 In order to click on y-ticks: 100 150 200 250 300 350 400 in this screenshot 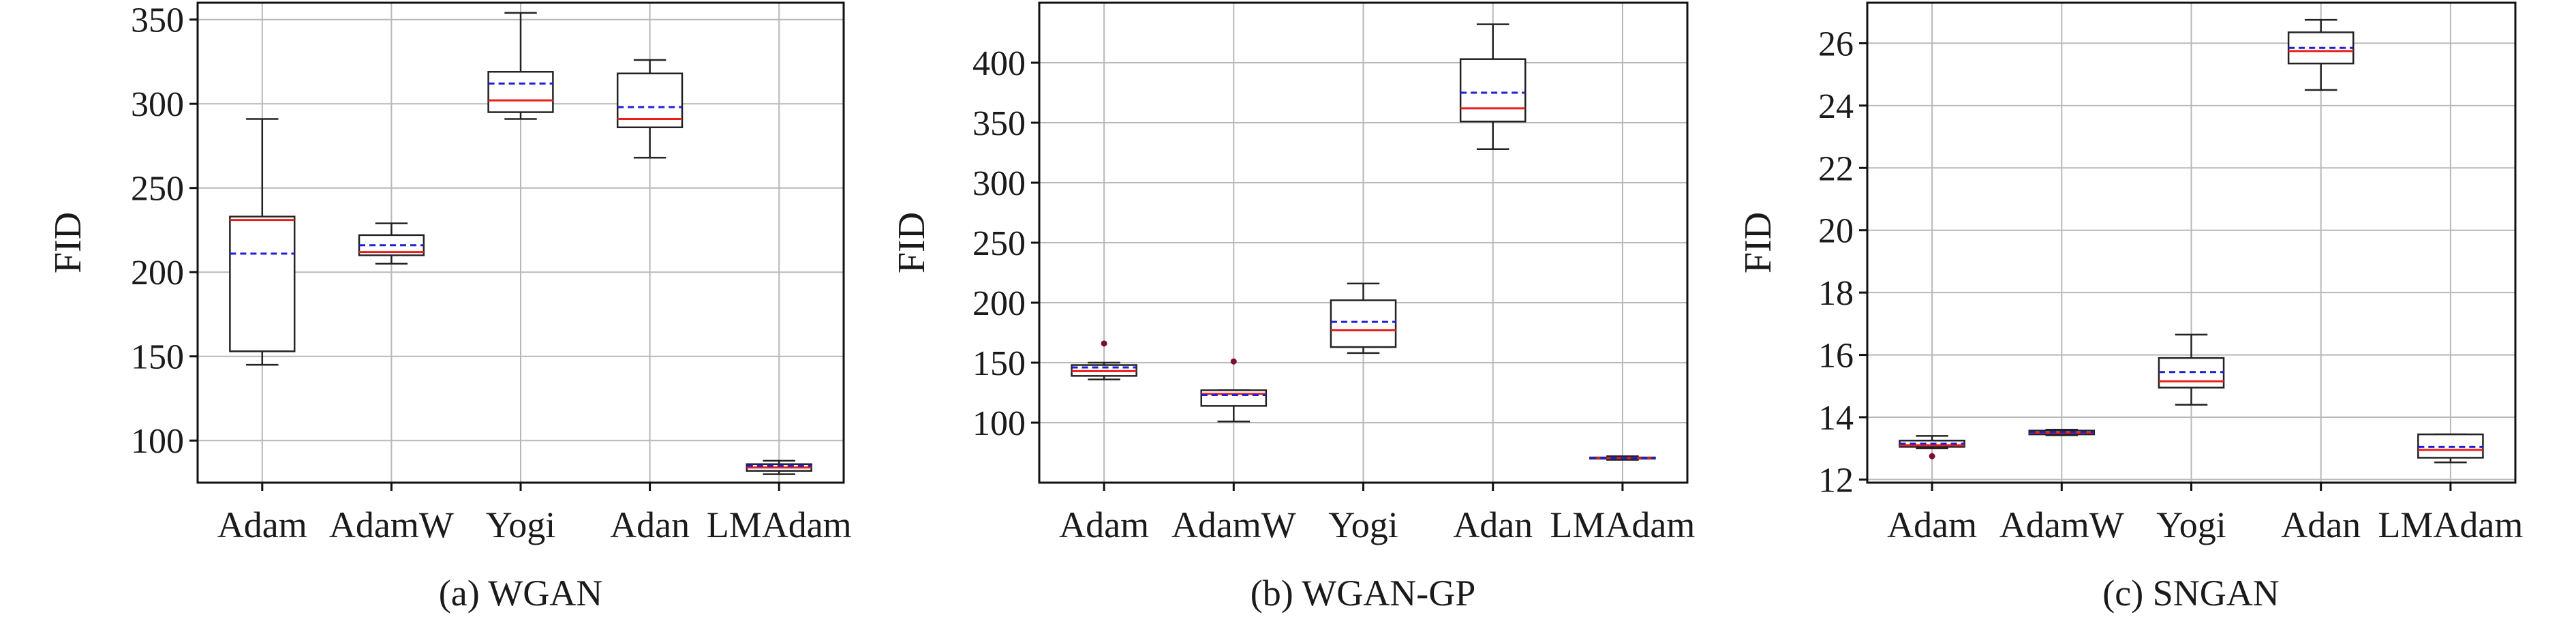, I will do `click(1005, 243)`.